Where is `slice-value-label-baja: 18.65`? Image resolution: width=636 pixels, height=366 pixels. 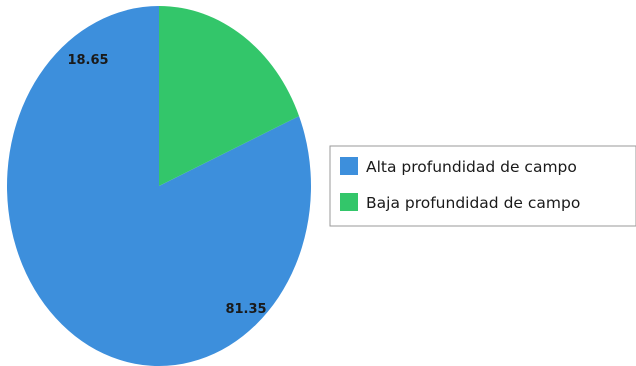 slice-value-label-baja: 18.65 is located at coordinates (87, 60).